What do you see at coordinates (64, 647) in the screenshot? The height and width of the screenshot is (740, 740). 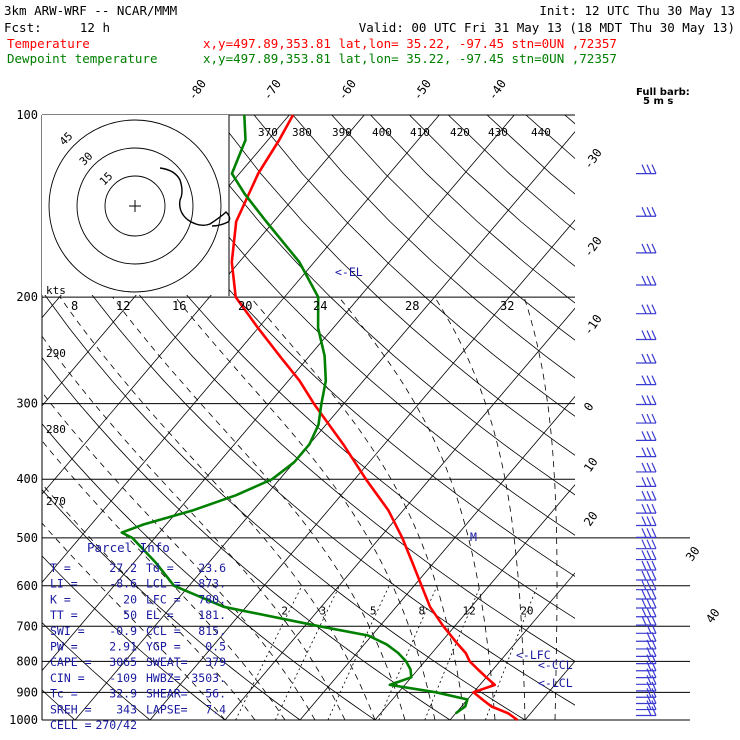 I see `parcel-param-name: PW =` at bounding box center [64, 647].